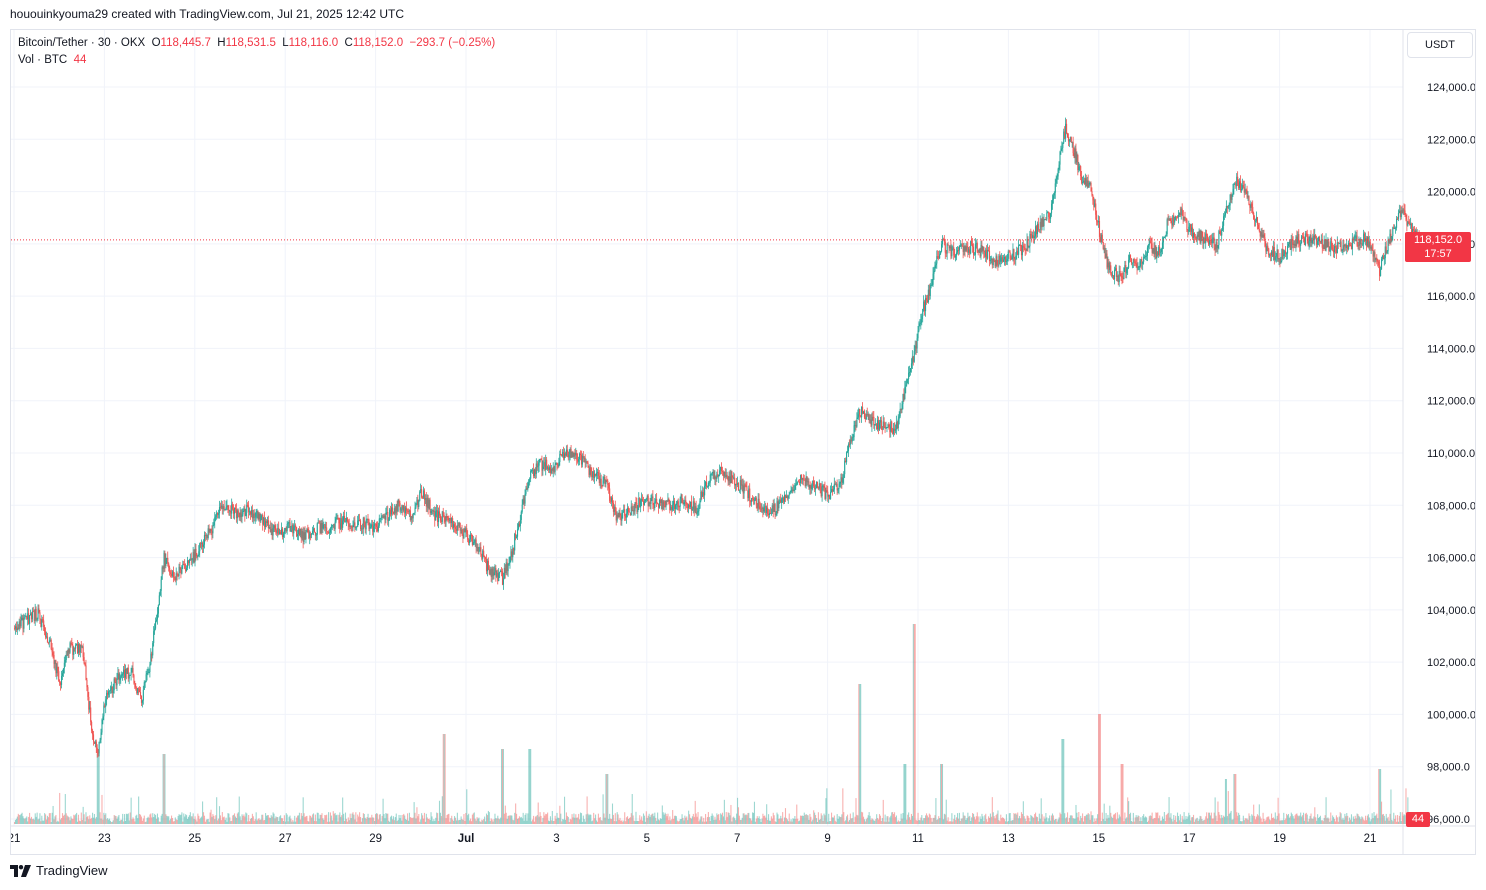  What do you see at coordinates (1440, 45) in the screenshot?
I see `currency-button: USDT` at bounding box center [1440, 45].